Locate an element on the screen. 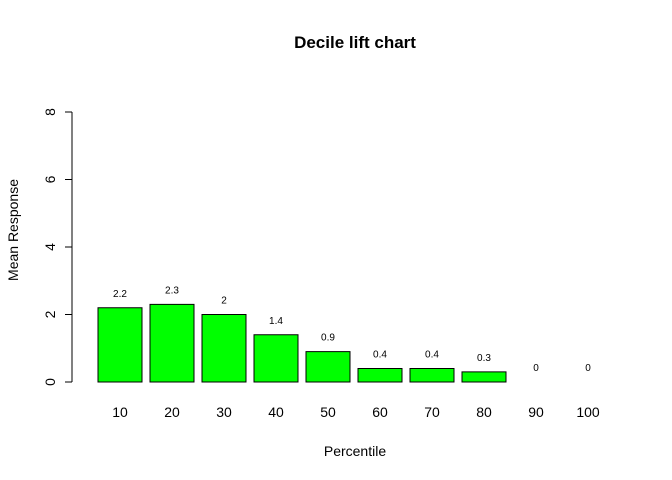 The height and width of the screenshot is (480, 672). x-tick-label: 100 is located at coordinates (588, 412).